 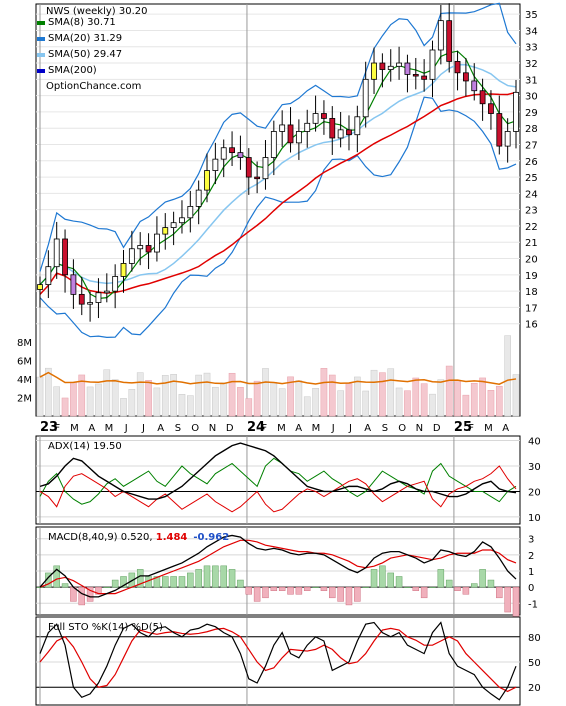 I want to click on volume-bars, so click(x=278, y=376).